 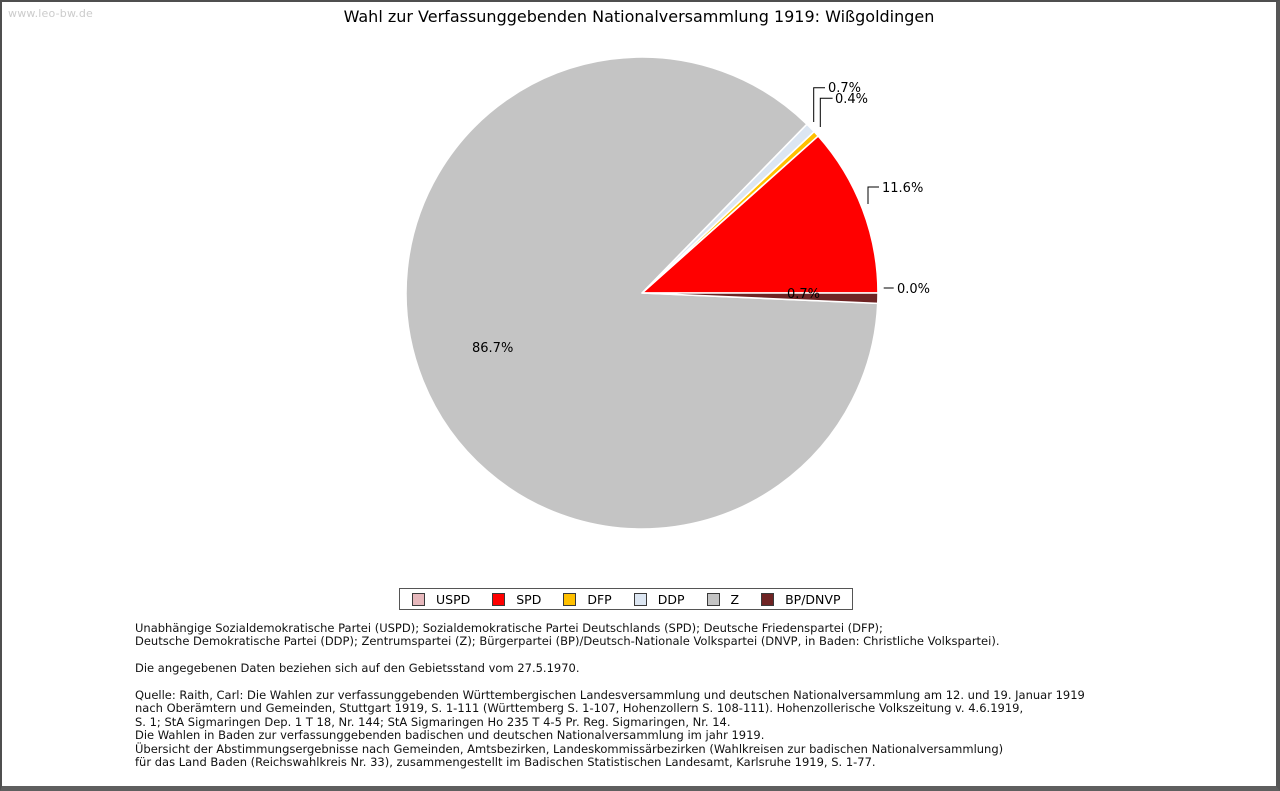 I want to click on pie-slice-spd, so click(x=760, y=214).